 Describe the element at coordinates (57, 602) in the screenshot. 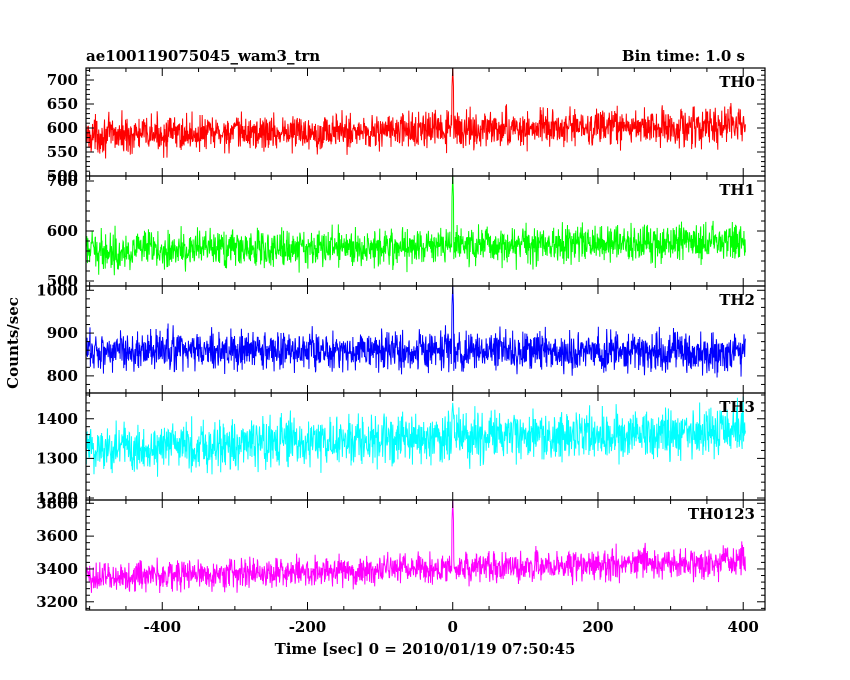

I see `y-tick-label: 3200` at that location.